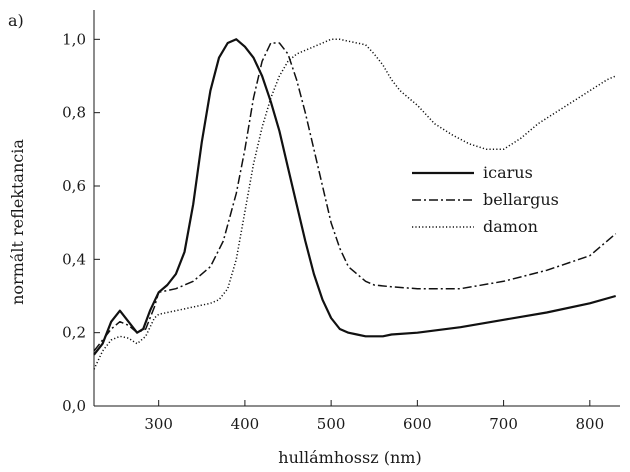 The height and width of the screenshot is (472, 630). Describe the element at coordinates (74, 186) in the screenshot. I see `y-tick-label: 0,6` at that location.